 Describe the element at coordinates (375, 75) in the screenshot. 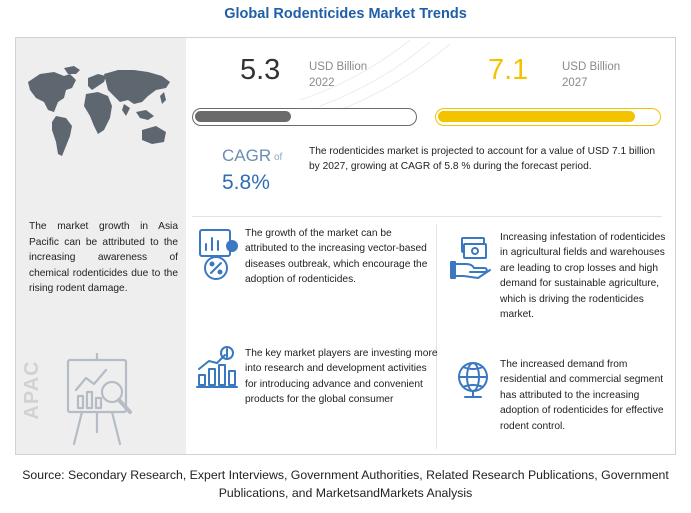

I see `decorative-lines` at that location.